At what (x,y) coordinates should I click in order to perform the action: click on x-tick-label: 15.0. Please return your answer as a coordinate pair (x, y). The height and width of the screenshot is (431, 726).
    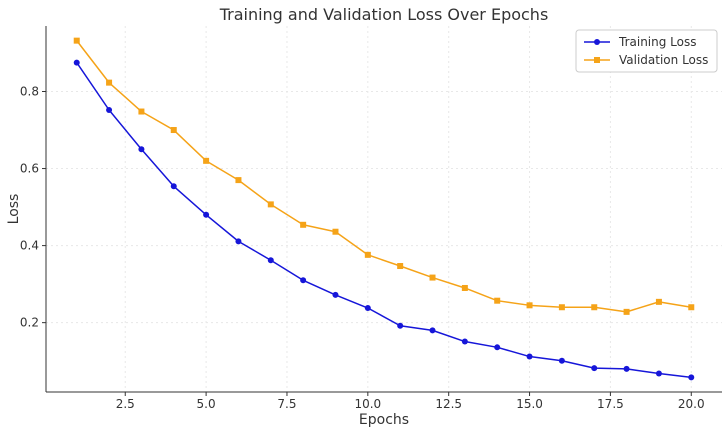
    Looking at the image, I should click on (529, 404).